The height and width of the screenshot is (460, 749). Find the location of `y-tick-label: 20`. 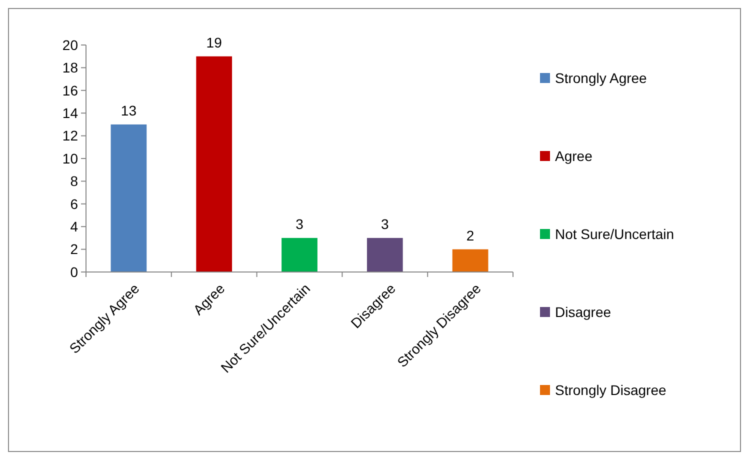

y-tick-label: 20 is located at coordinates (70, 44).